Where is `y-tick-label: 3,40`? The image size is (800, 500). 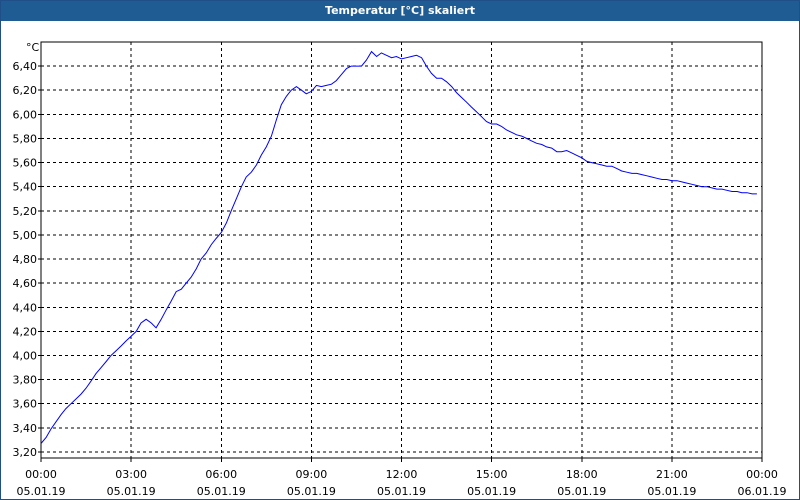
y-tick-label: 3,40 is located at coordinates (25, 428).